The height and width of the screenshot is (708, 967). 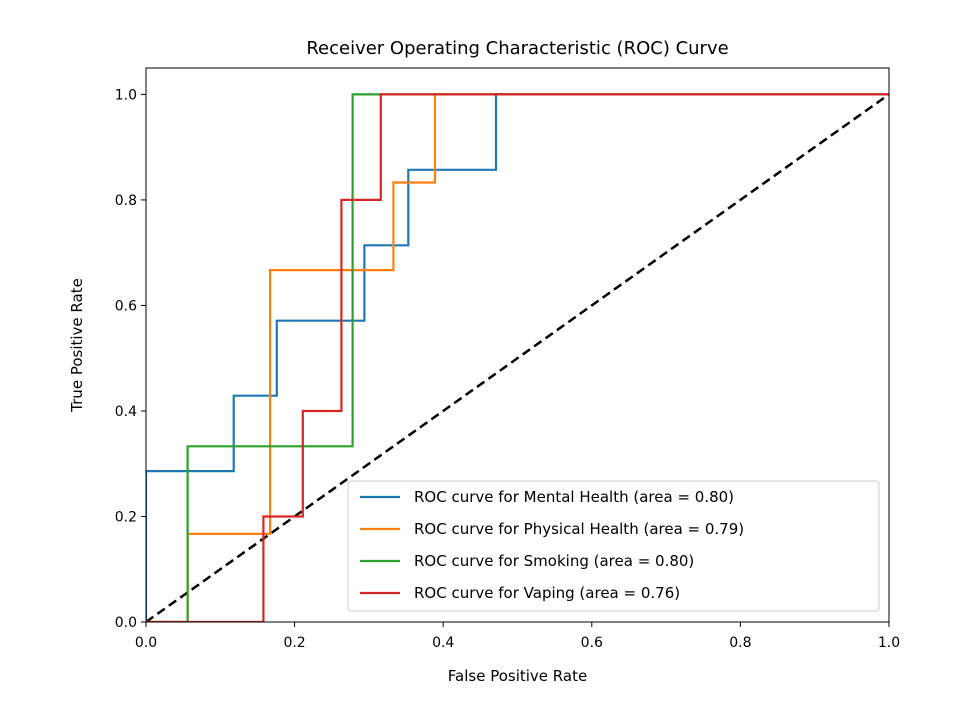 I want to click on x-axis-label: False Positive Rate, so click(x=517, y=676).